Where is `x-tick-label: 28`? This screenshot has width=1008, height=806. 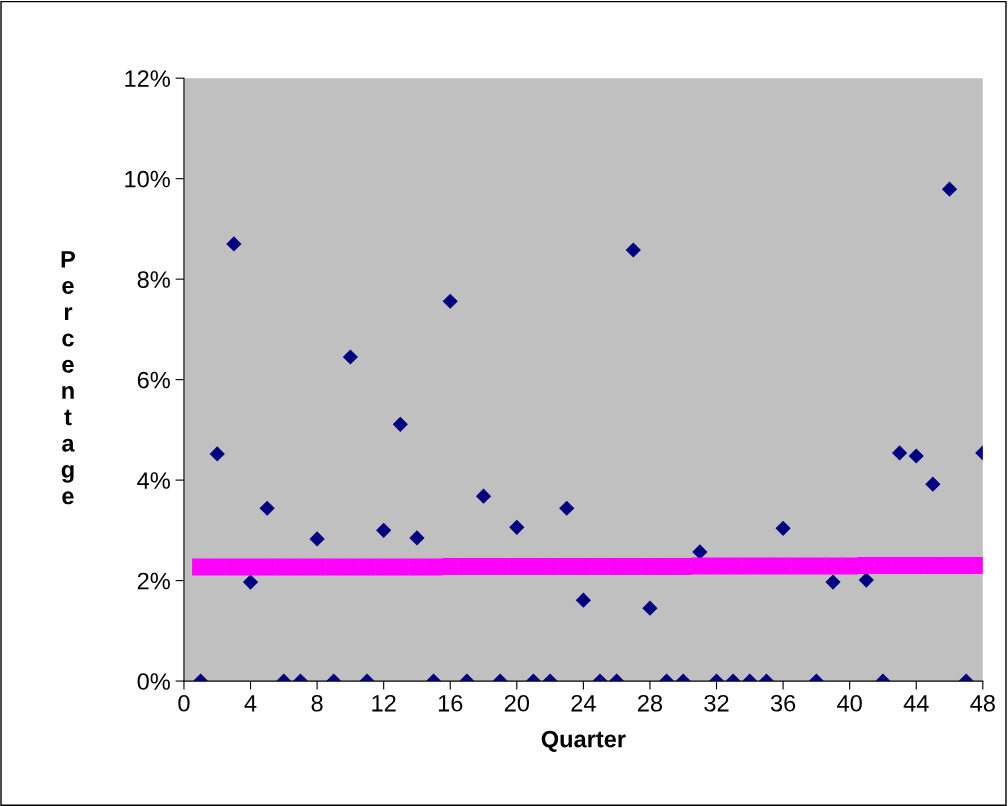 x-tick-label: 28 is located at coordinates (650, 703).